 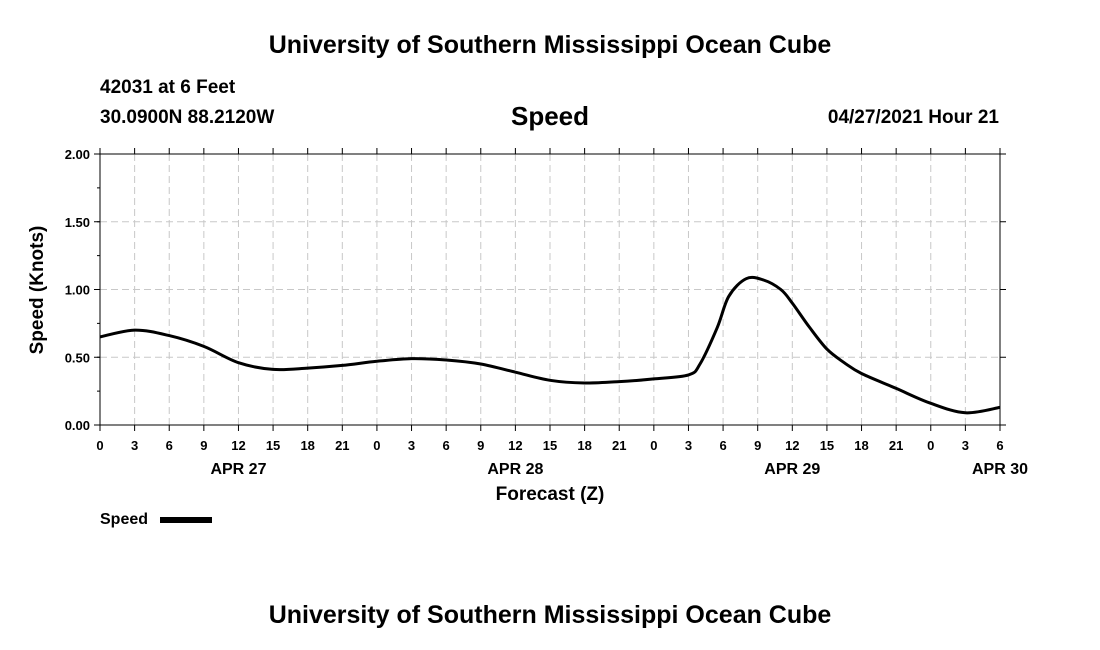 I want to click on y-tick-label: 1.00, so click(x=77, y=290).